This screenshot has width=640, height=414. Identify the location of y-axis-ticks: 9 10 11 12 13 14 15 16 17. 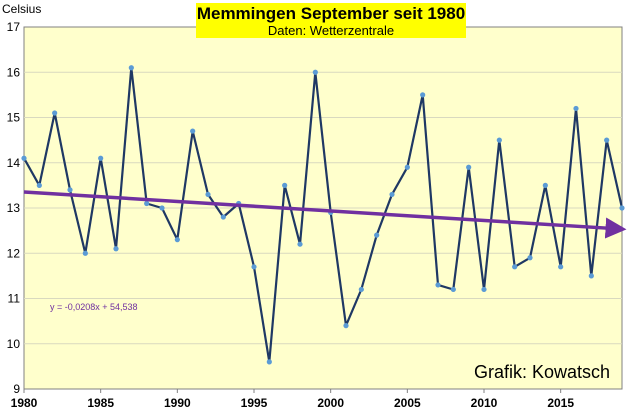
(14, 208).